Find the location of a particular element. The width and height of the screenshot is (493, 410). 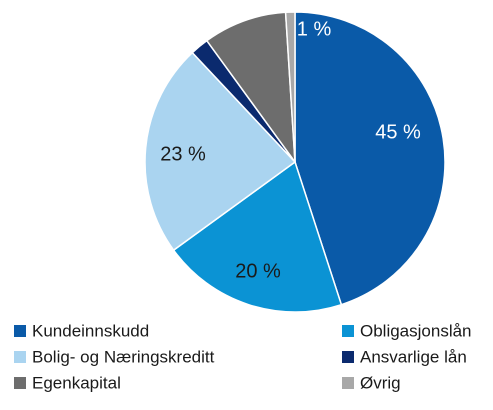

legend-label: Øvrig is located at coordinates (380, 382).